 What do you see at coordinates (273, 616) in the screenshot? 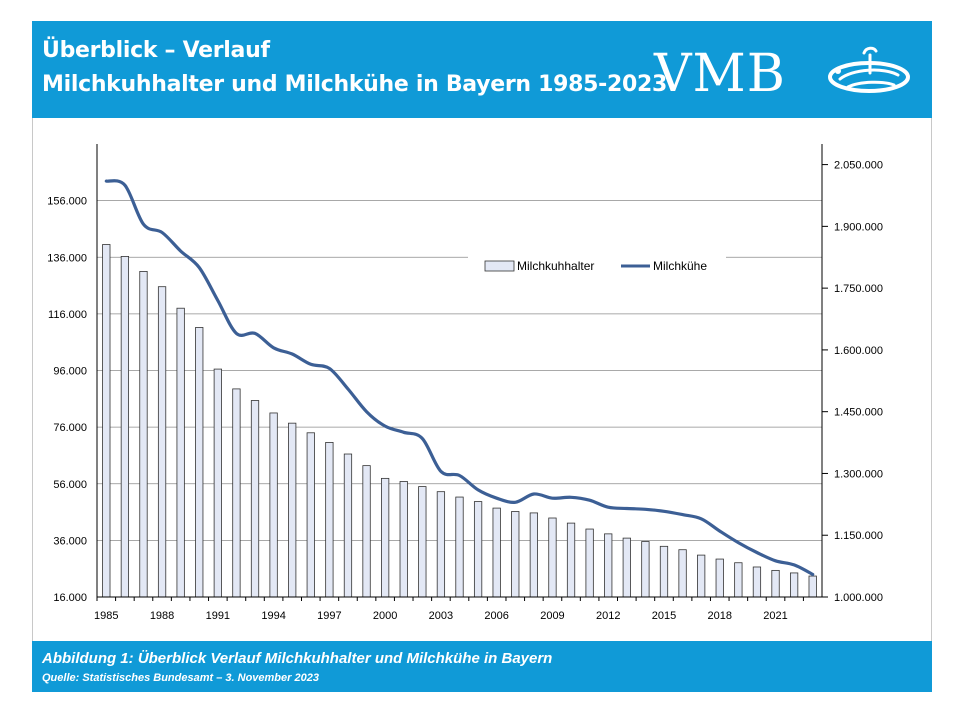
I see `x-tick-label: 1994` at bounding box center [273, 616].